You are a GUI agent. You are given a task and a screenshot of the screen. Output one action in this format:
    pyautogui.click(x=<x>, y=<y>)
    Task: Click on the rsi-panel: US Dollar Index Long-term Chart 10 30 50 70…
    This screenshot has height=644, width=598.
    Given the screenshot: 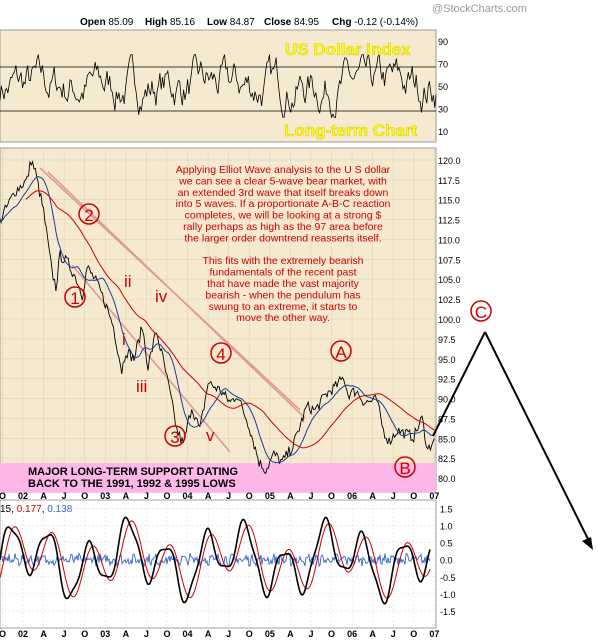 What is the action you would take?
    pyautogui.click(x=224, y=86)
    